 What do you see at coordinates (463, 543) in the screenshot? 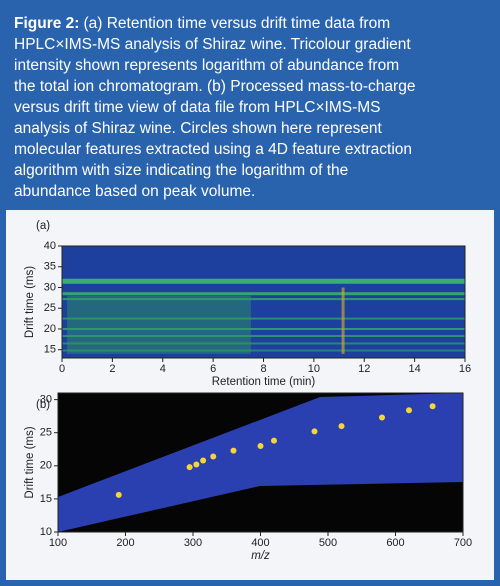
I see `x-tick-label: 700` at bounding box center [463, 543].